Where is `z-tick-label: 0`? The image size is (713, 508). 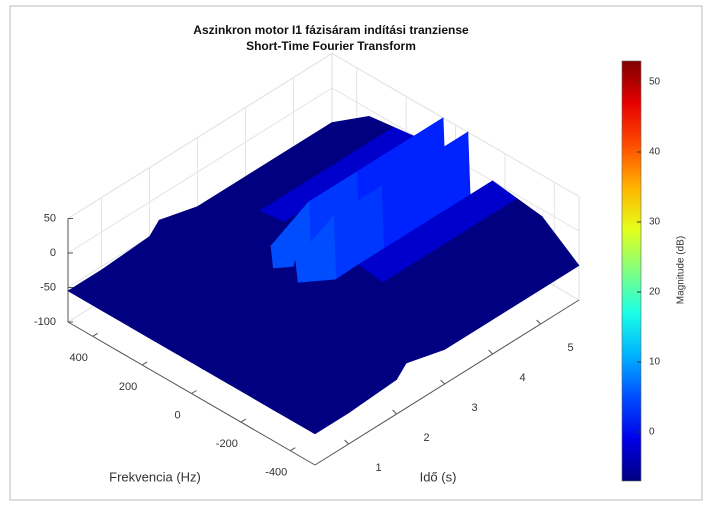
z-tick-label: 0 is located at coordinates (53, 253).